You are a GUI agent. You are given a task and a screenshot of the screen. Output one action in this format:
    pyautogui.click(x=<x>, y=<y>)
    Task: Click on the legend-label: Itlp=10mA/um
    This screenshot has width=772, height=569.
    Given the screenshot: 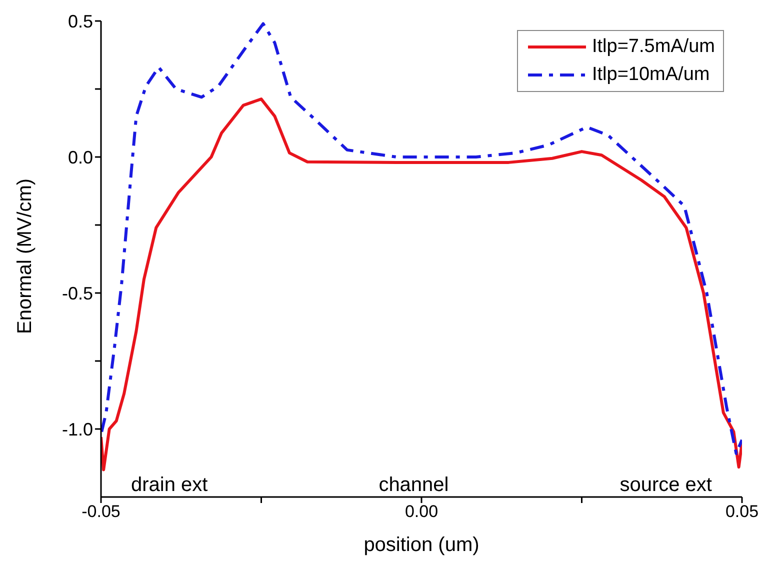 What is the action you would take?
    pyautogui.click(x=651, y=75)
    